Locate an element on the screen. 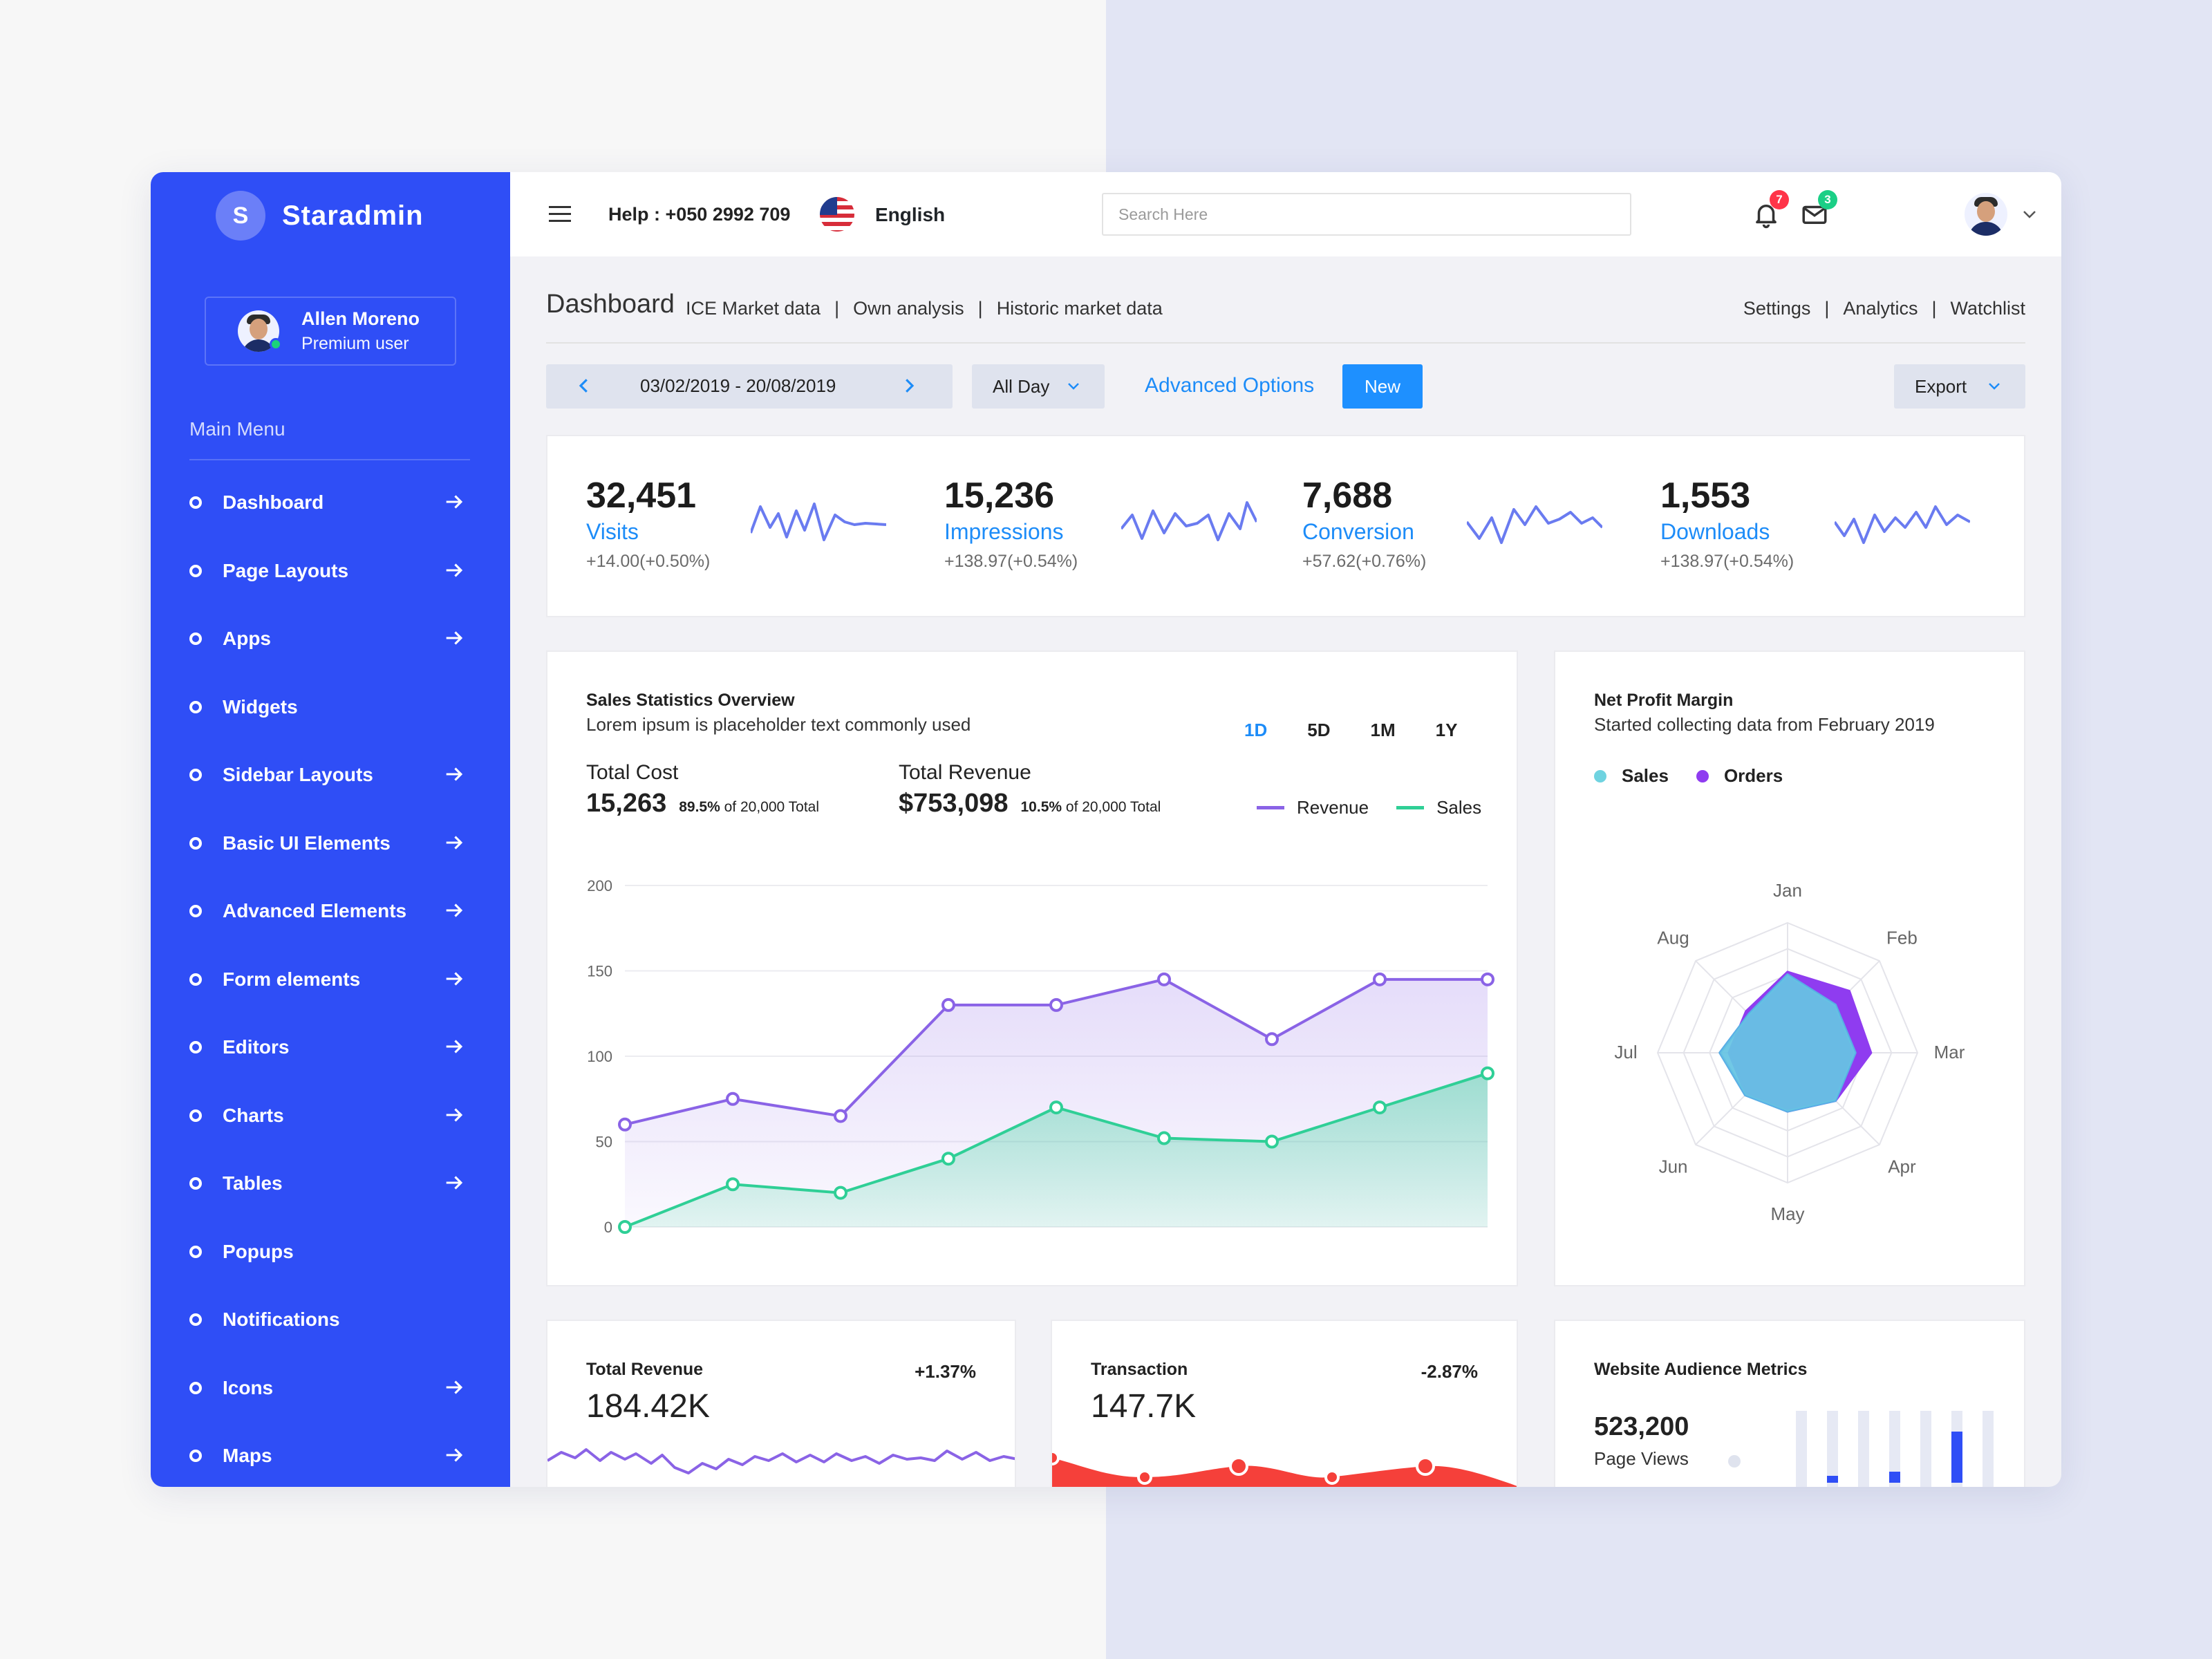 The image size is (2212, 1659). notification-count-badge: 7 is located at coordinates (1779, 199).